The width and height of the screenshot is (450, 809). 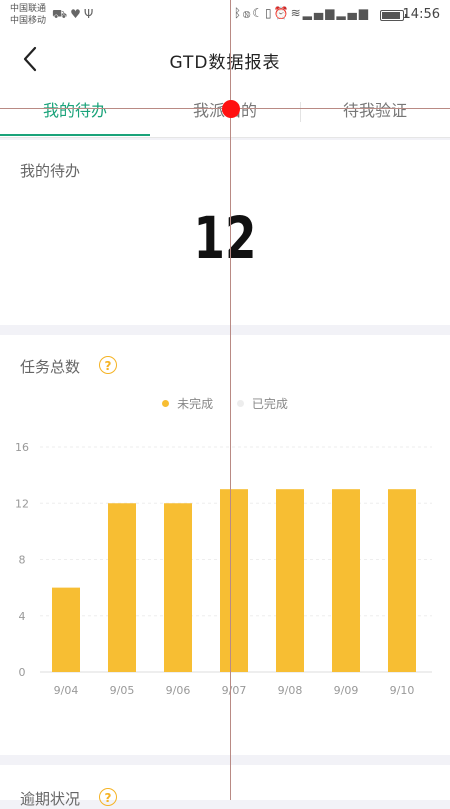 I want to click on notification-icons: ⛟♥Ψ, so click(x=74, y=15).